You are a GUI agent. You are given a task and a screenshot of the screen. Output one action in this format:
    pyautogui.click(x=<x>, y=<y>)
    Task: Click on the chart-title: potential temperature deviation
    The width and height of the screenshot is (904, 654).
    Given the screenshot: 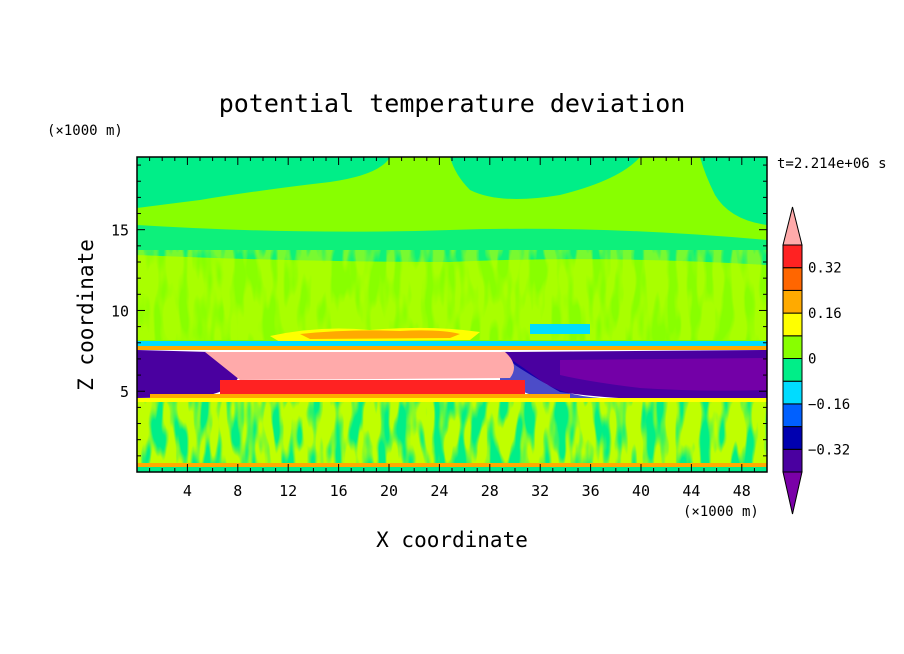 What is the action you would take?
    pyautogui.click(x=452, y=103)
    